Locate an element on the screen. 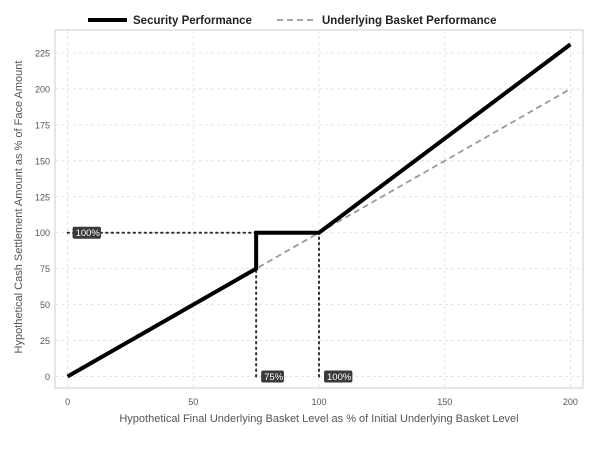 The image size is (600, 450). annotation-100pct-y-box is located at coordinates (86, 232).